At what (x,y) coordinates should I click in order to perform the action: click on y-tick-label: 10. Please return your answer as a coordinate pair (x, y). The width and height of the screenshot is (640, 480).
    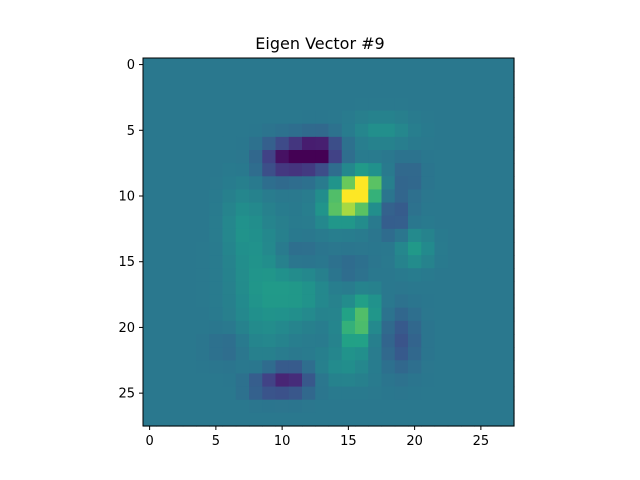
    Looking at the image, I should click on (126, 197).